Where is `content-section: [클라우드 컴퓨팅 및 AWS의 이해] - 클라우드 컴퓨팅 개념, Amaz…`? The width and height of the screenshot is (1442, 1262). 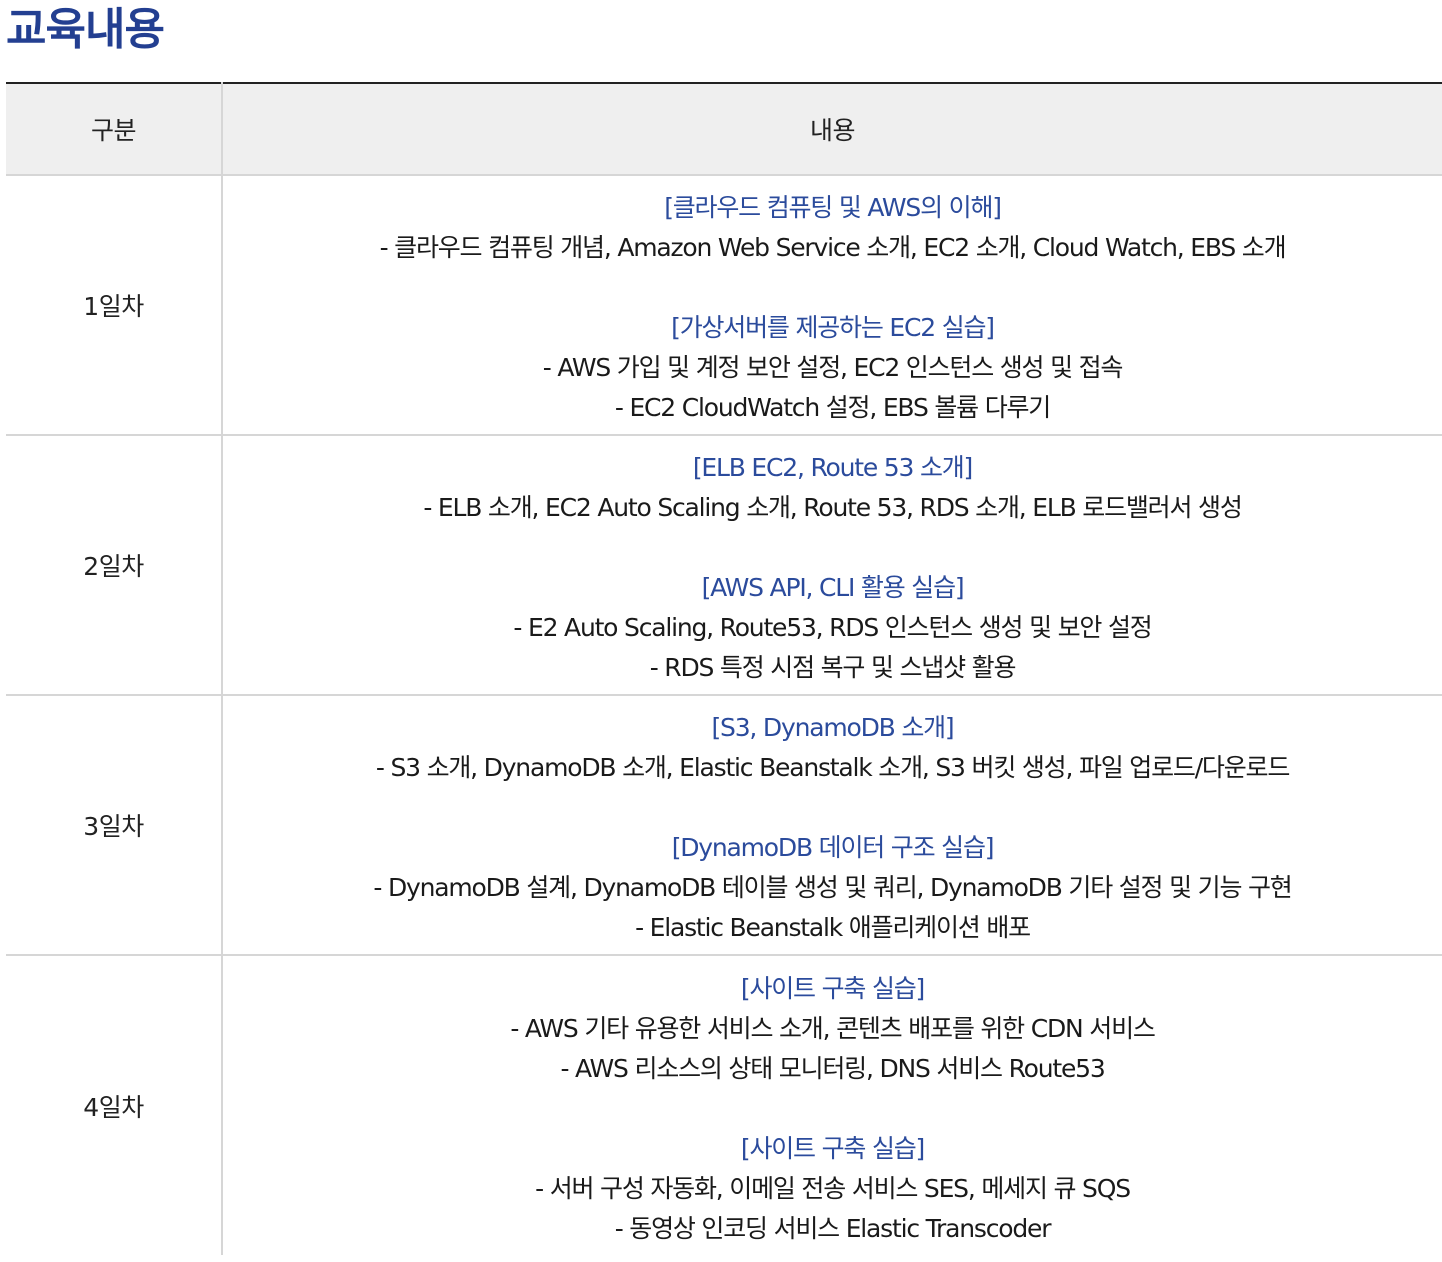
content-section: [클라우드 컴퓨팅 및 AWS의 이해] - 클라우드 컴퓨팅 개념, Amaz… is located at coordinates (832, 228).